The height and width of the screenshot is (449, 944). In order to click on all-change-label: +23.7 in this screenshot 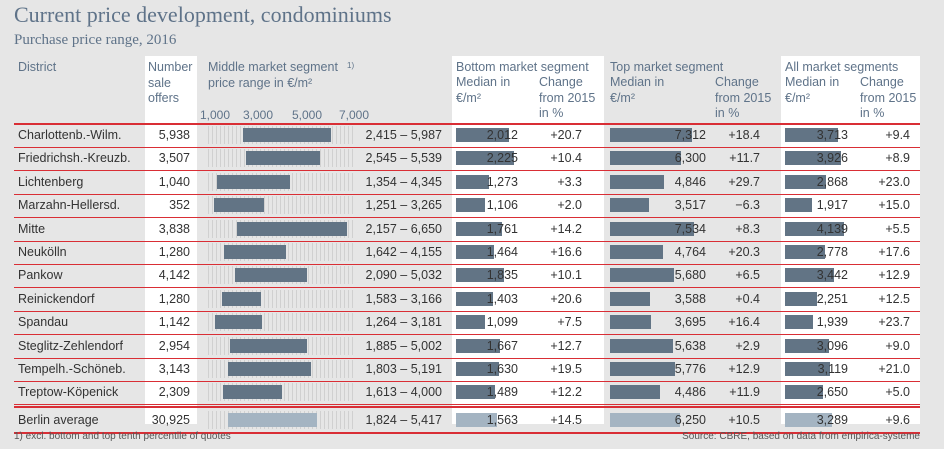, I will do `click(894, 322)`.